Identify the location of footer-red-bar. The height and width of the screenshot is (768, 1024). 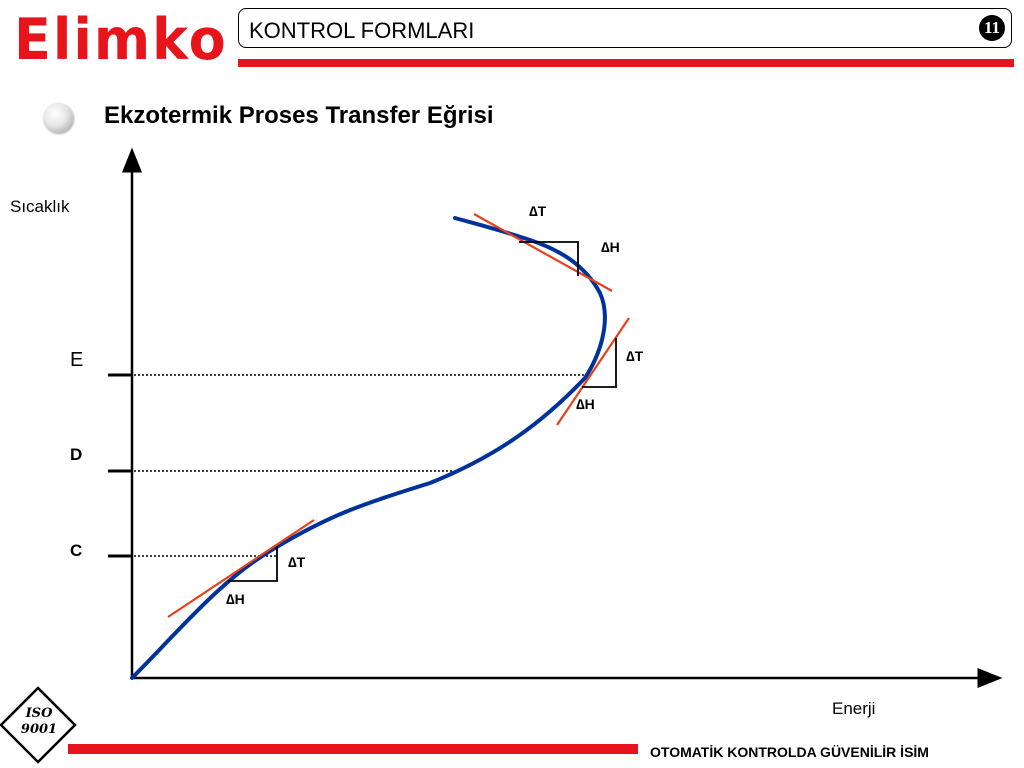
(353, 749).